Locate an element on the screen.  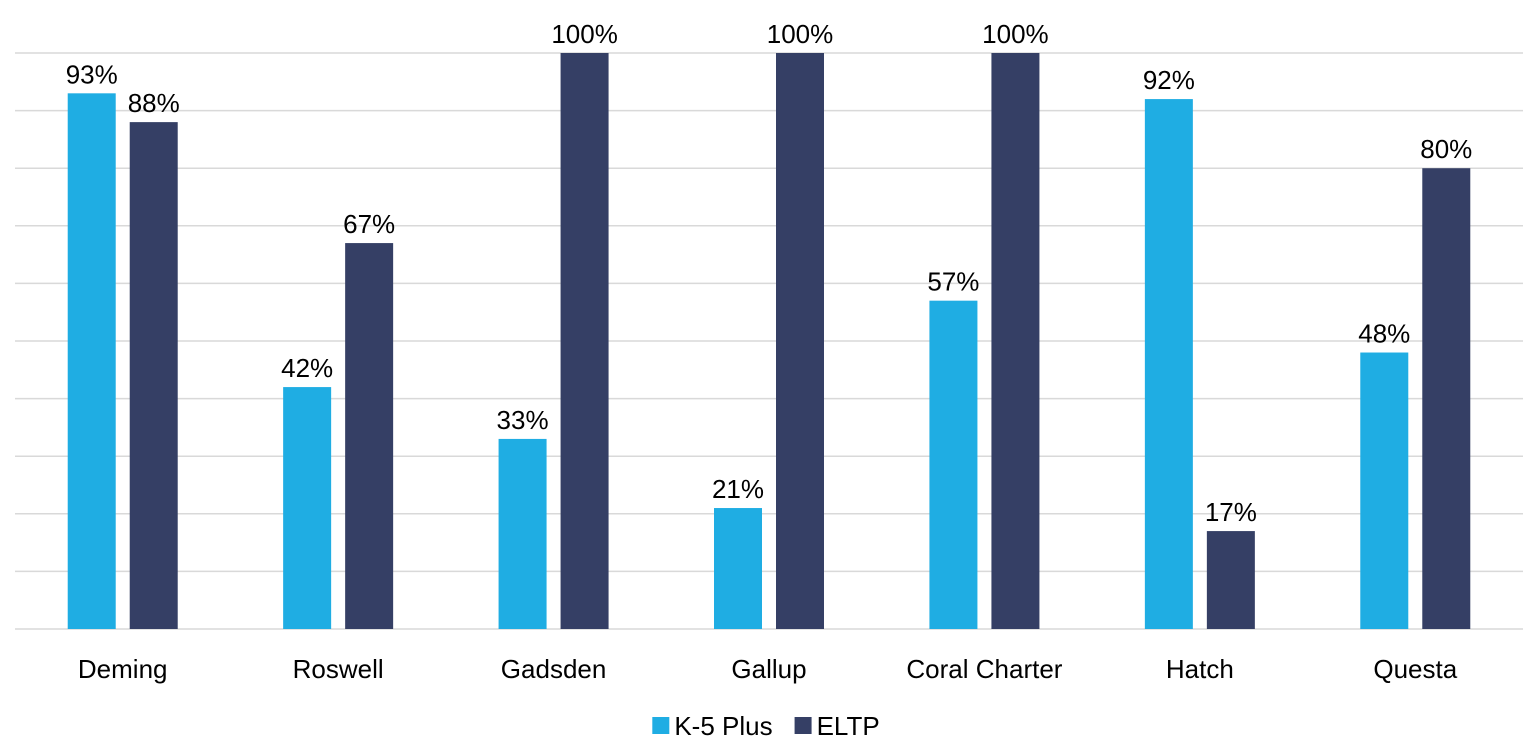
legend: K-5 Plus ELTP is located at coordinates (766, 726).